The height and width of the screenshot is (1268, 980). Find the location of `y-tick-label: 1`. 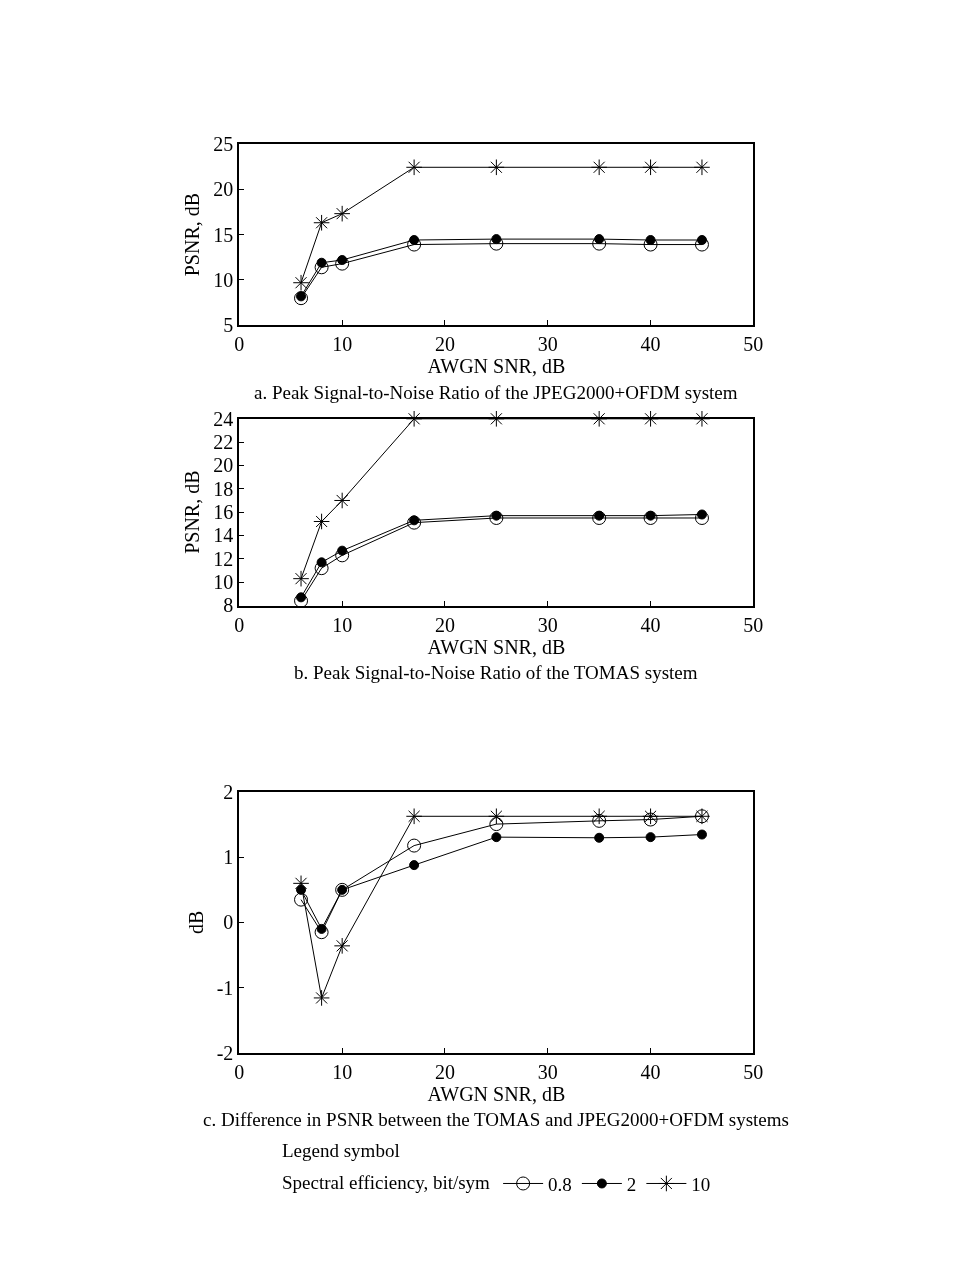

y-tick-label: 1 is located at coordinates (228, 857).